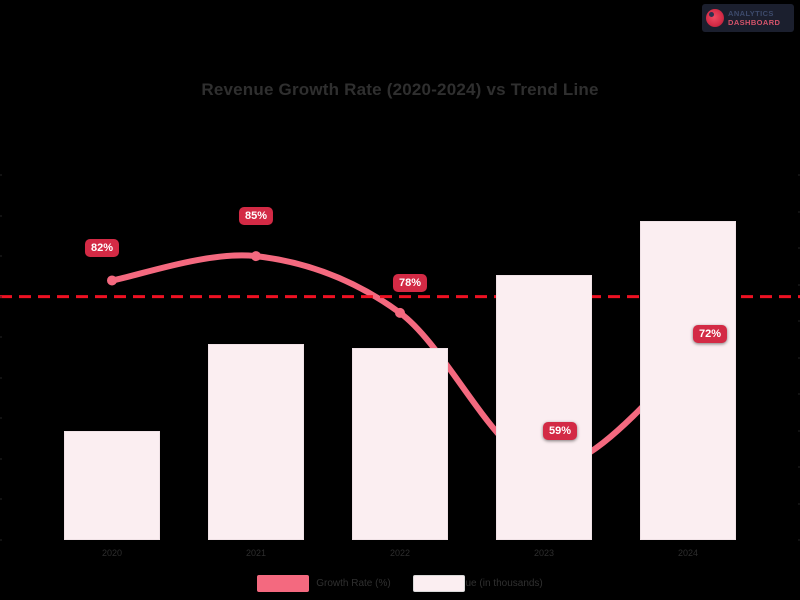  I want to click on logo-text: ANALYTICS DASHBOARD, so click(754, 17).